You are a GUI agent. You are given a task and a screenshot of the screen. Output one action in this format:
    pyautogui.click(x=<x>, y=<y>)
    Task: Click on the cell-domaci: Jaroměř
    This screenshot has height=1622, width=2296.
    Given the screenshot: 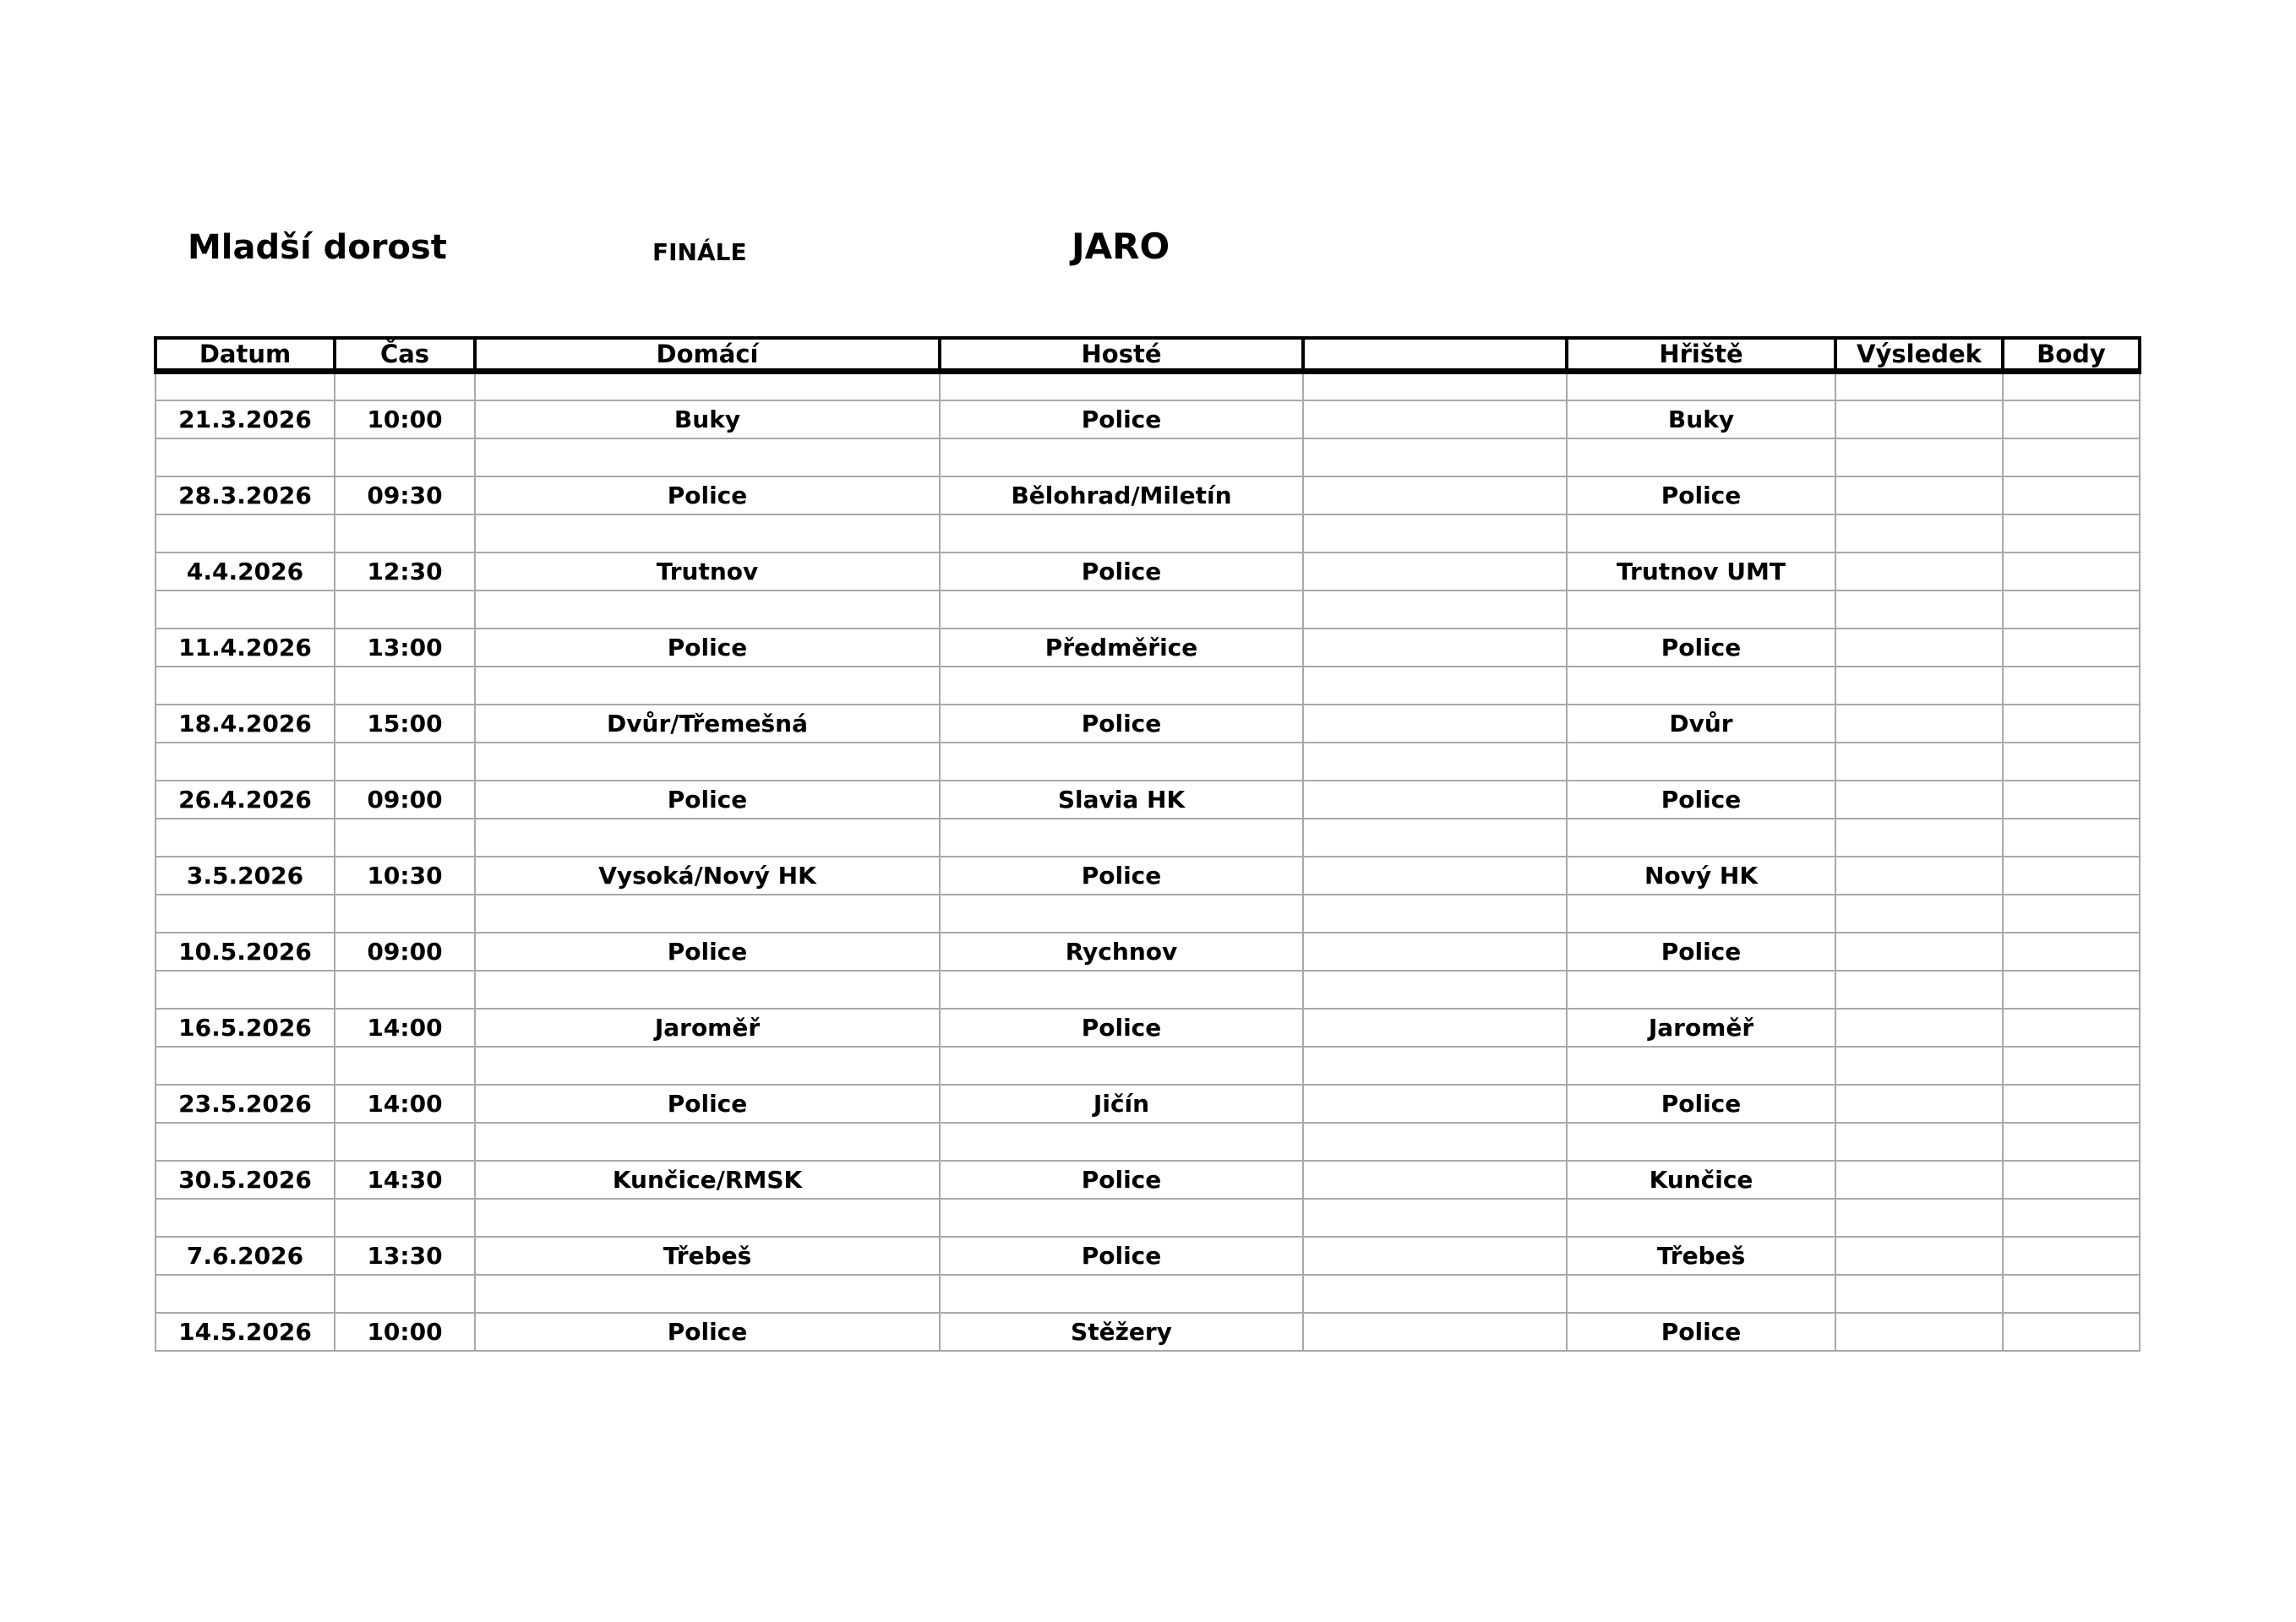 What is the action you would take?
    pyautogui.click(x=707, y=1028)
    